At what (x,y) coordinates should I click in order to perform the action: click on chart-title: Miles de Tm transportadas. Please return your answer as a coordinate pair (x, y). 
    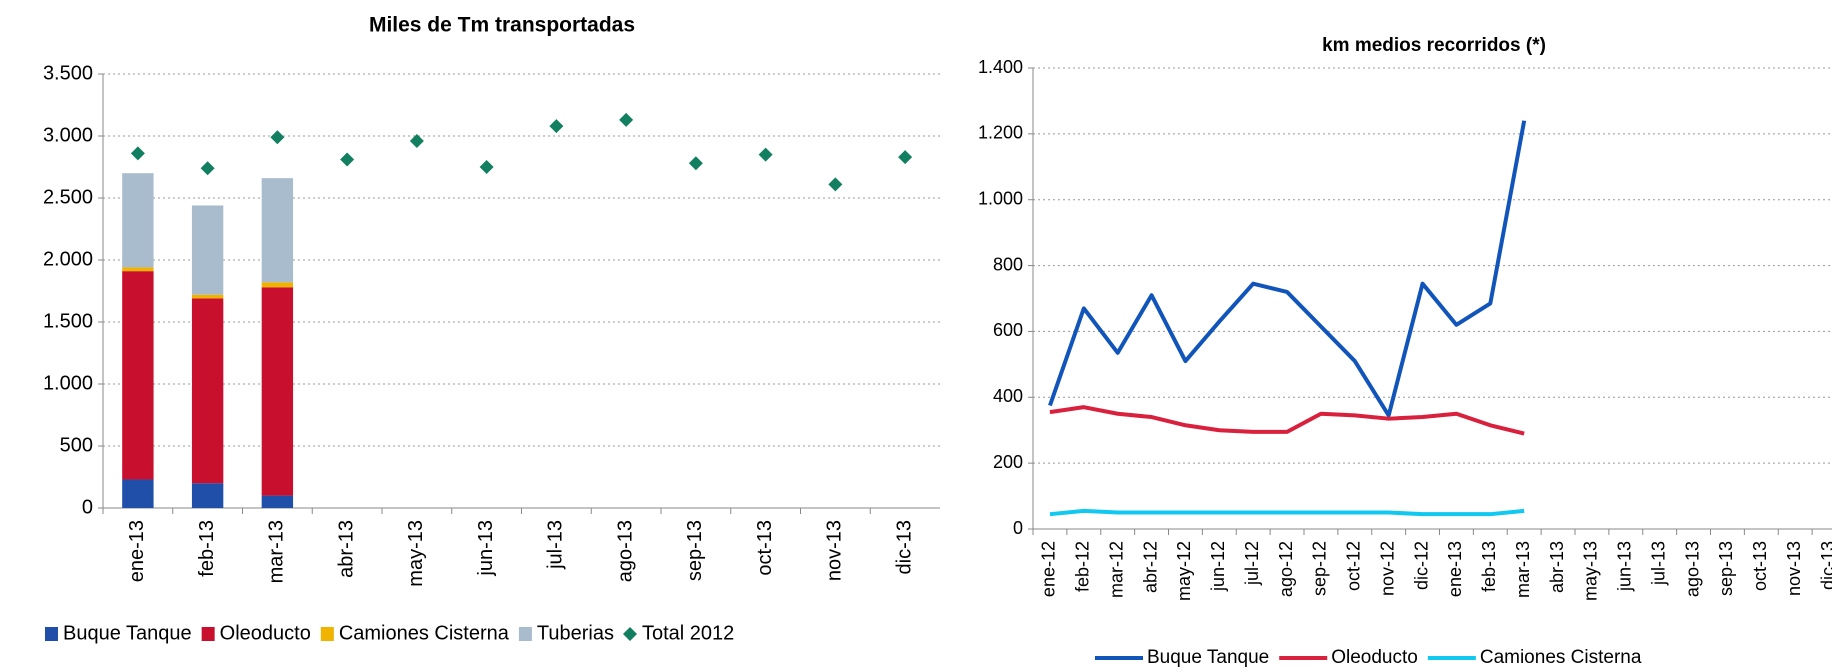
    Looking at the image, I should click on (502, 25).